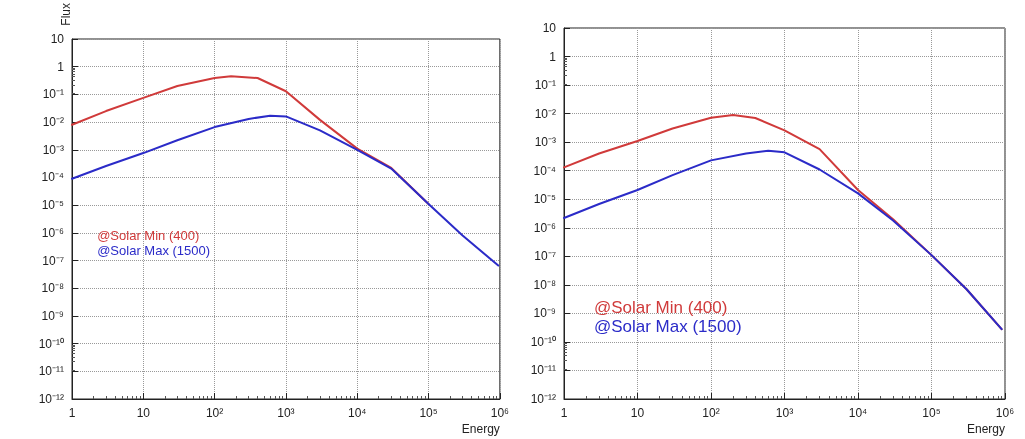 This screenshot has height=439, width=1025. Describe the element at coordinates (66, 14) in the screenshot. I see `y-axis-title: Flux` at that location.